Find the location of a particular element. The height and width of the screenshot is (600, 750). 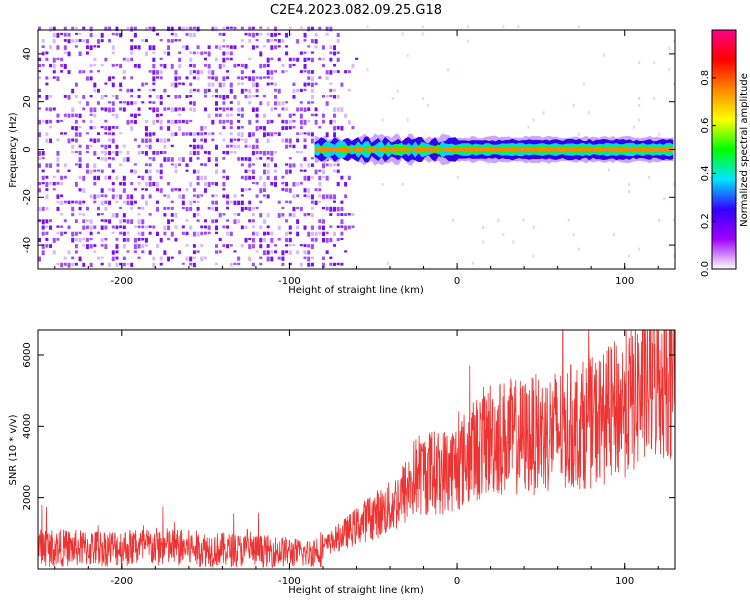

x-tick-label: 100 is located at coordinates (624, 581).